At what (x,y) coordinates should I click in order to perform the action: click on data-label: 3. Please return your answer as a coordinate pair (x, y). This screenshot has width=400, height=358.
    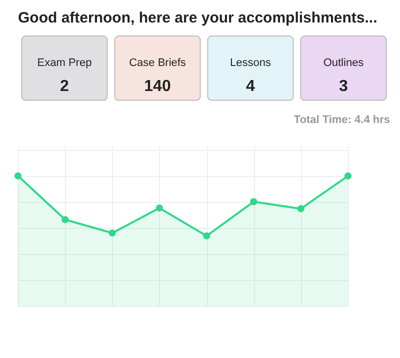
    Looking at the image, I should click on (343, 86).